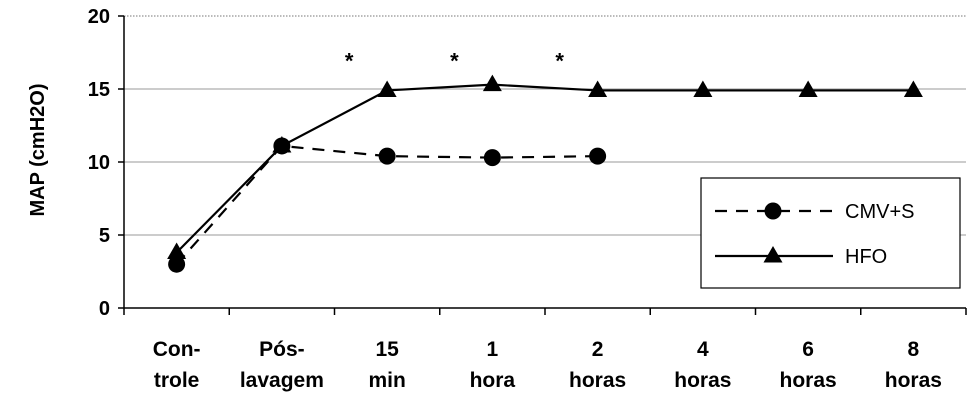  I want to click on x-category-label-1: Pós-lavagem, so click(282, 365).